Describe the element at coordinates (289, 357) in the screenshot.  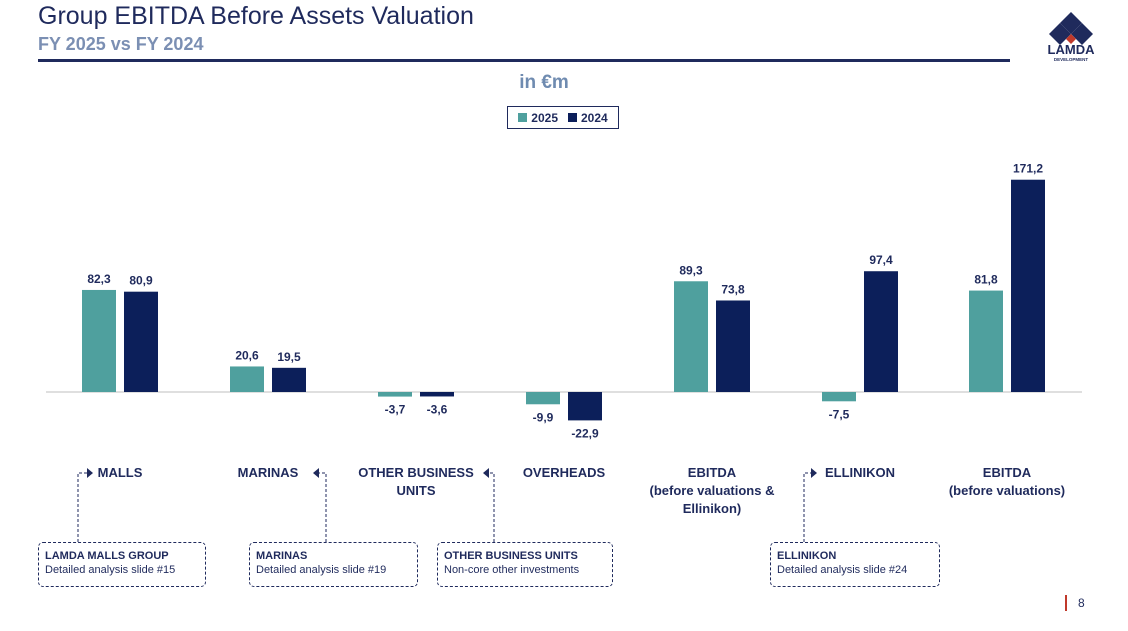
I see `data-label-2024-1: 19,5` at that location.